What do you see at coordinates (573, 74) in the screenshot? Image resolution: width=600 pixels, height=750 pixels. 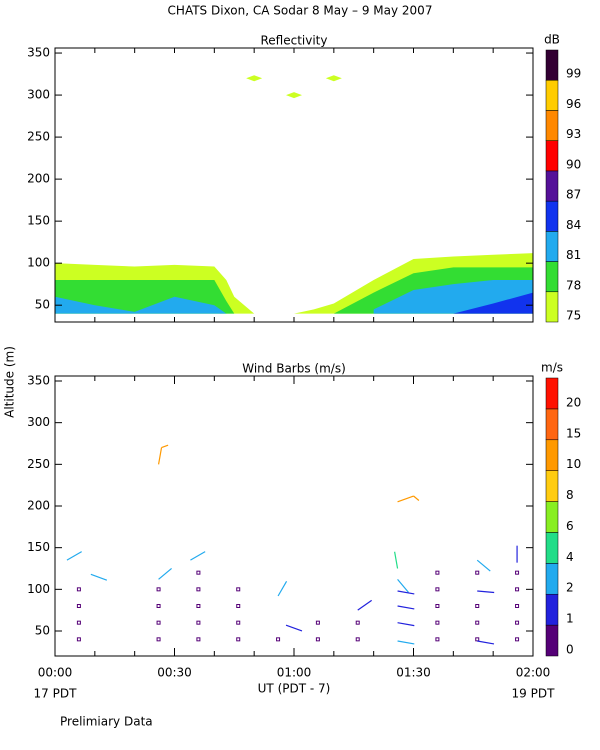 I see `colorbar-label: 99` at bounding box center [573, 74].